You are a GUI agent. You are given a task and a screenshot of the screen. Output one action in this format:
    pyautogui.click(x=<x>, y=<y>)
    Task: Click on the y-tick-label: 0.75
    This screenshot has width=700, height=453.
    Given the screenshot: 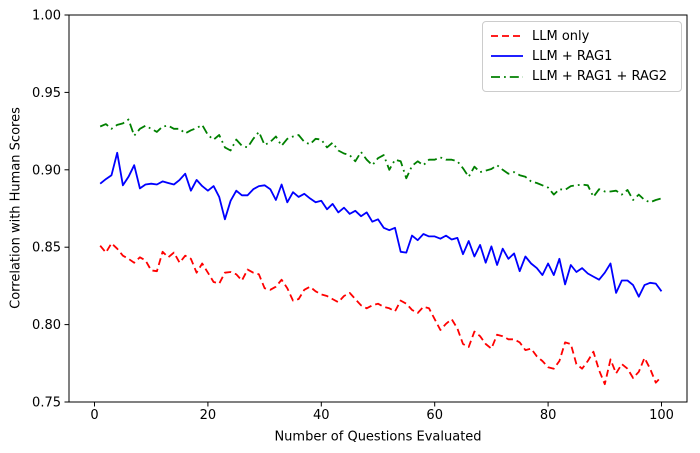 What is the action you would take?
    pyautogui.click(x=46, y=403)
    